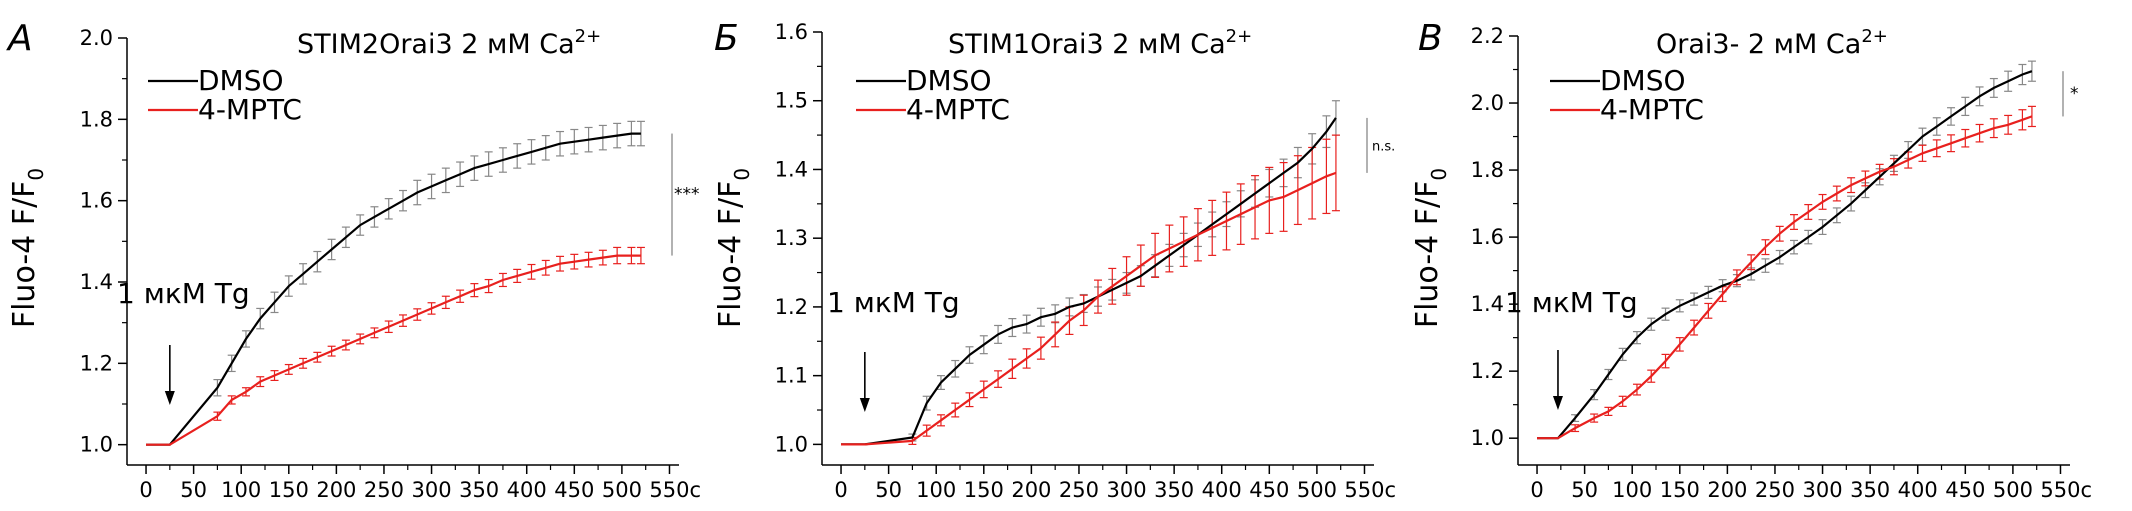 The image size is (2132, 511). Describe the element at coordinates (436, 44) in the screenshot. I see `chart-title-main: STIM2Orai3 2 мМ Ca` at that location.